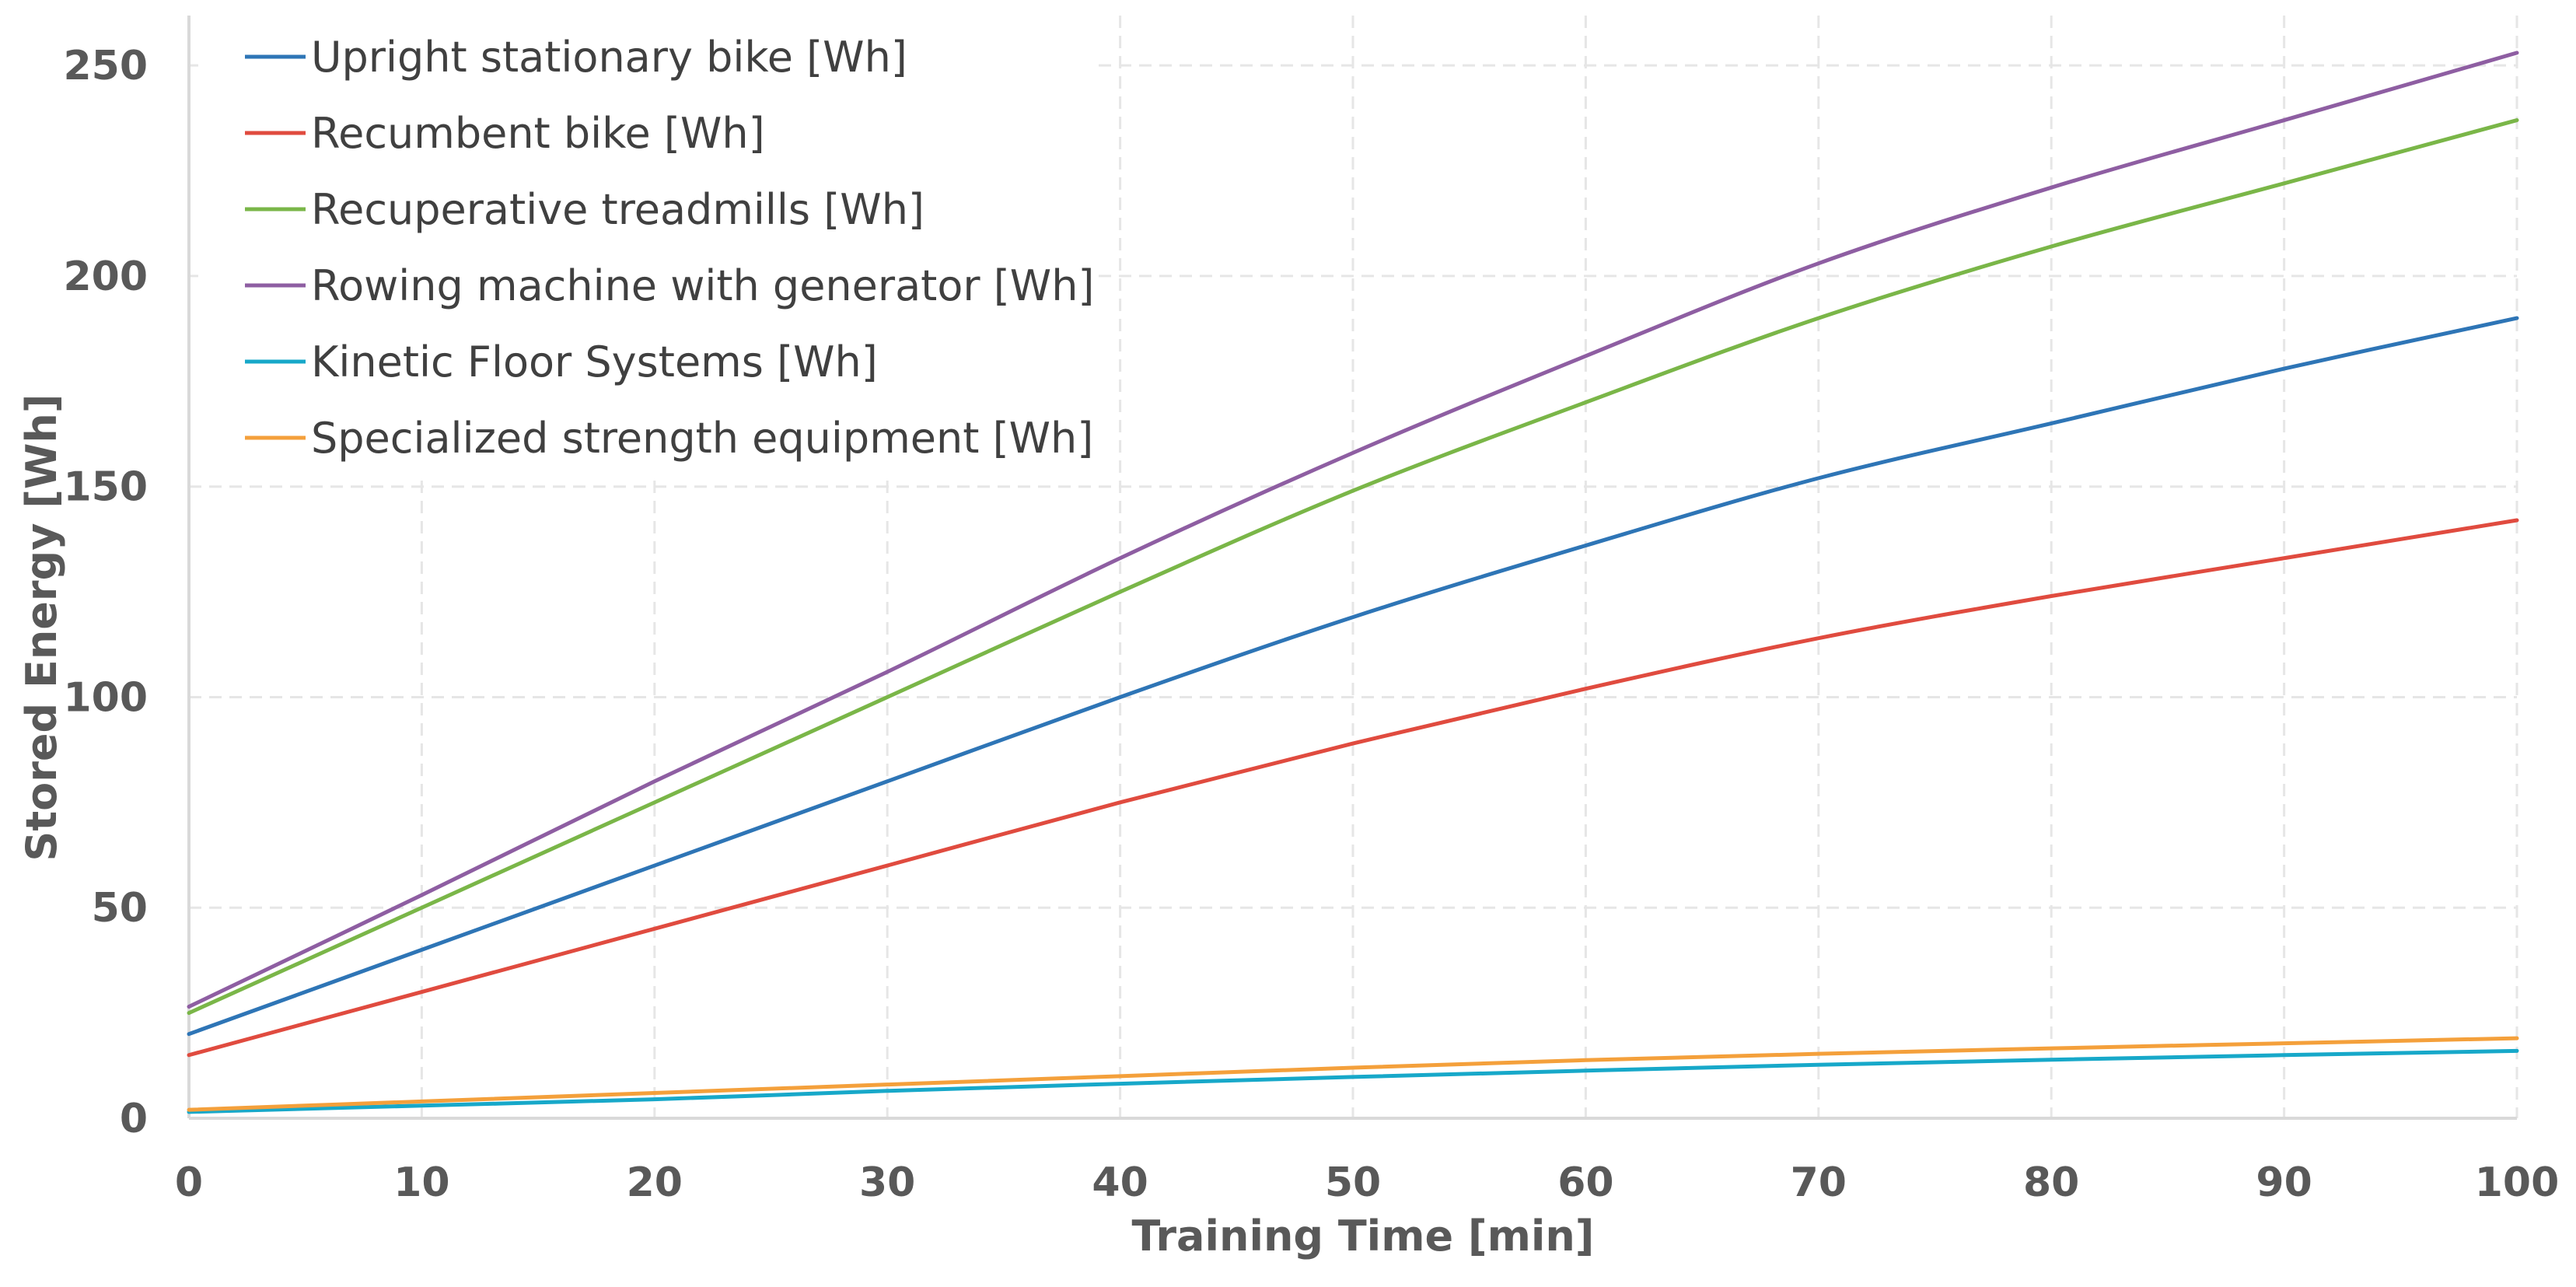 This screenshot has width=2576, height=1287. I want to click on x-tick-label: 80, so click(2051, 1182).